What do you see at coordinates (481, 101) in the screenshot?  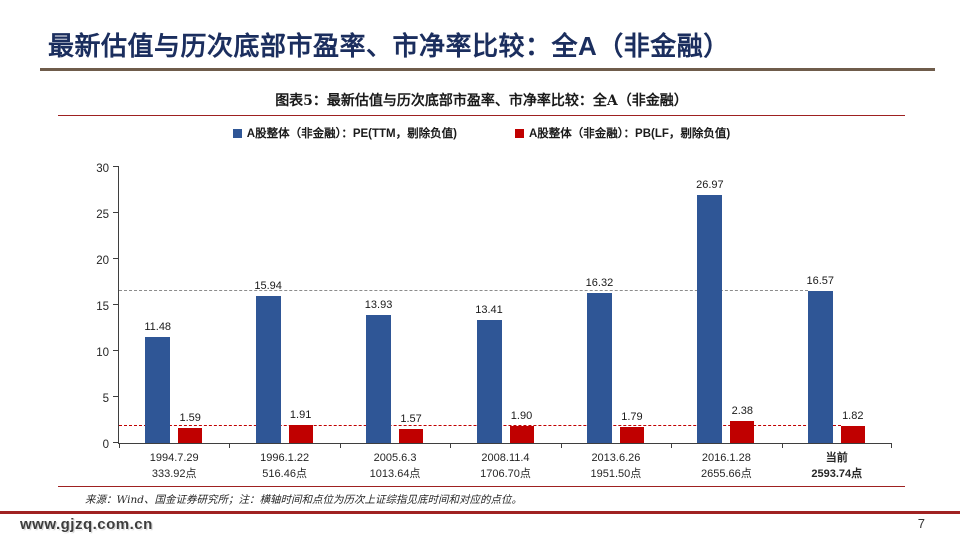 I see `figure-title: 图表5：最新估值与历次底部市盈率、市净率比较：全A（非金融）` at bounding box center [481, 101].